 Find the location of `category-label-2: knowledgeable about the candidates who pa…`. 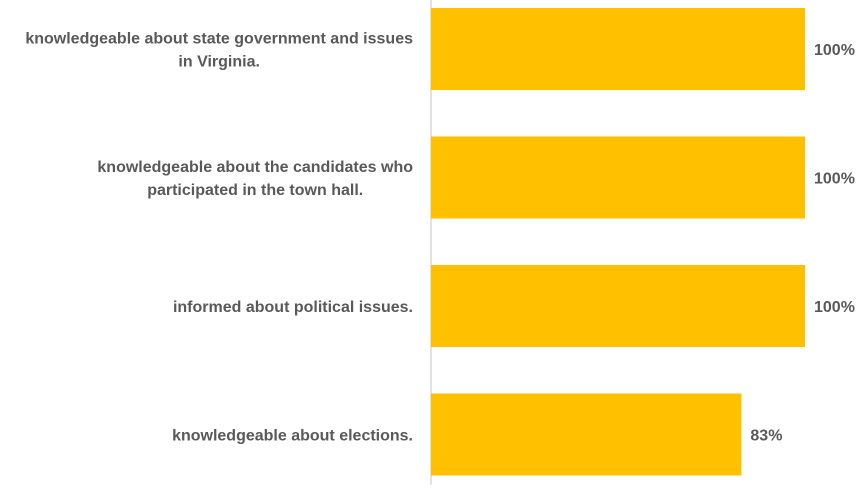

category-label-2: knowledgeable about the candidates who pa… is located at coordinates (255, 179).